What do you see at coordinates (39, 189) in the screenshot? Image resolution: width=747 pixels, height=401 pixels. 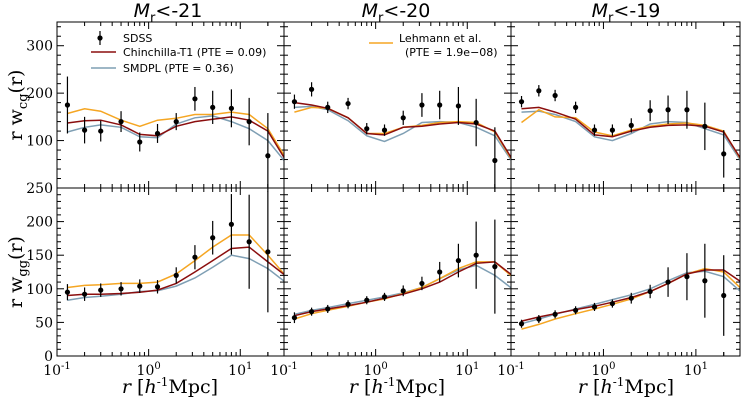 I see `y-tick-label: 250` at bounding box center [39, 189].